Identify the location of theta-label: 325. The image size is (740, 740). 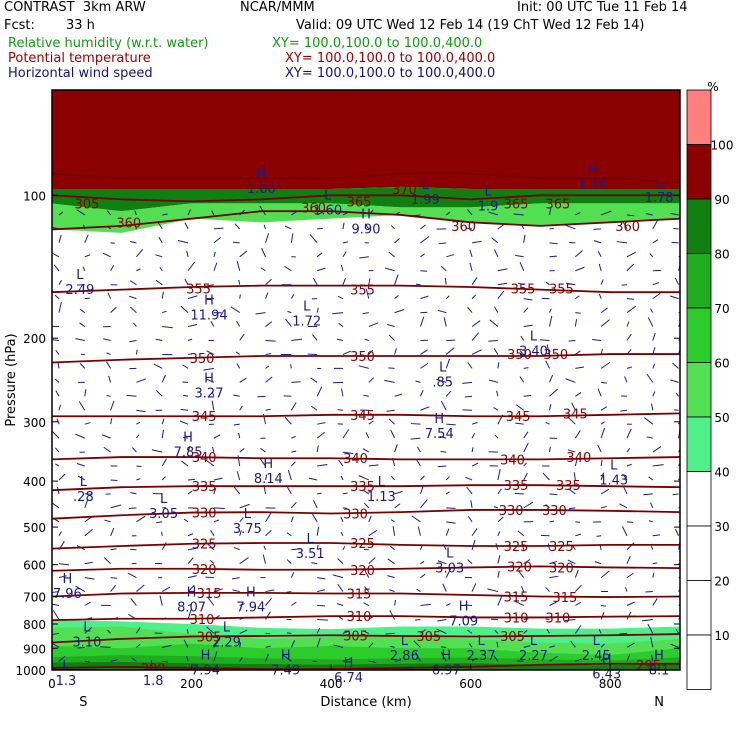
(516, 547).